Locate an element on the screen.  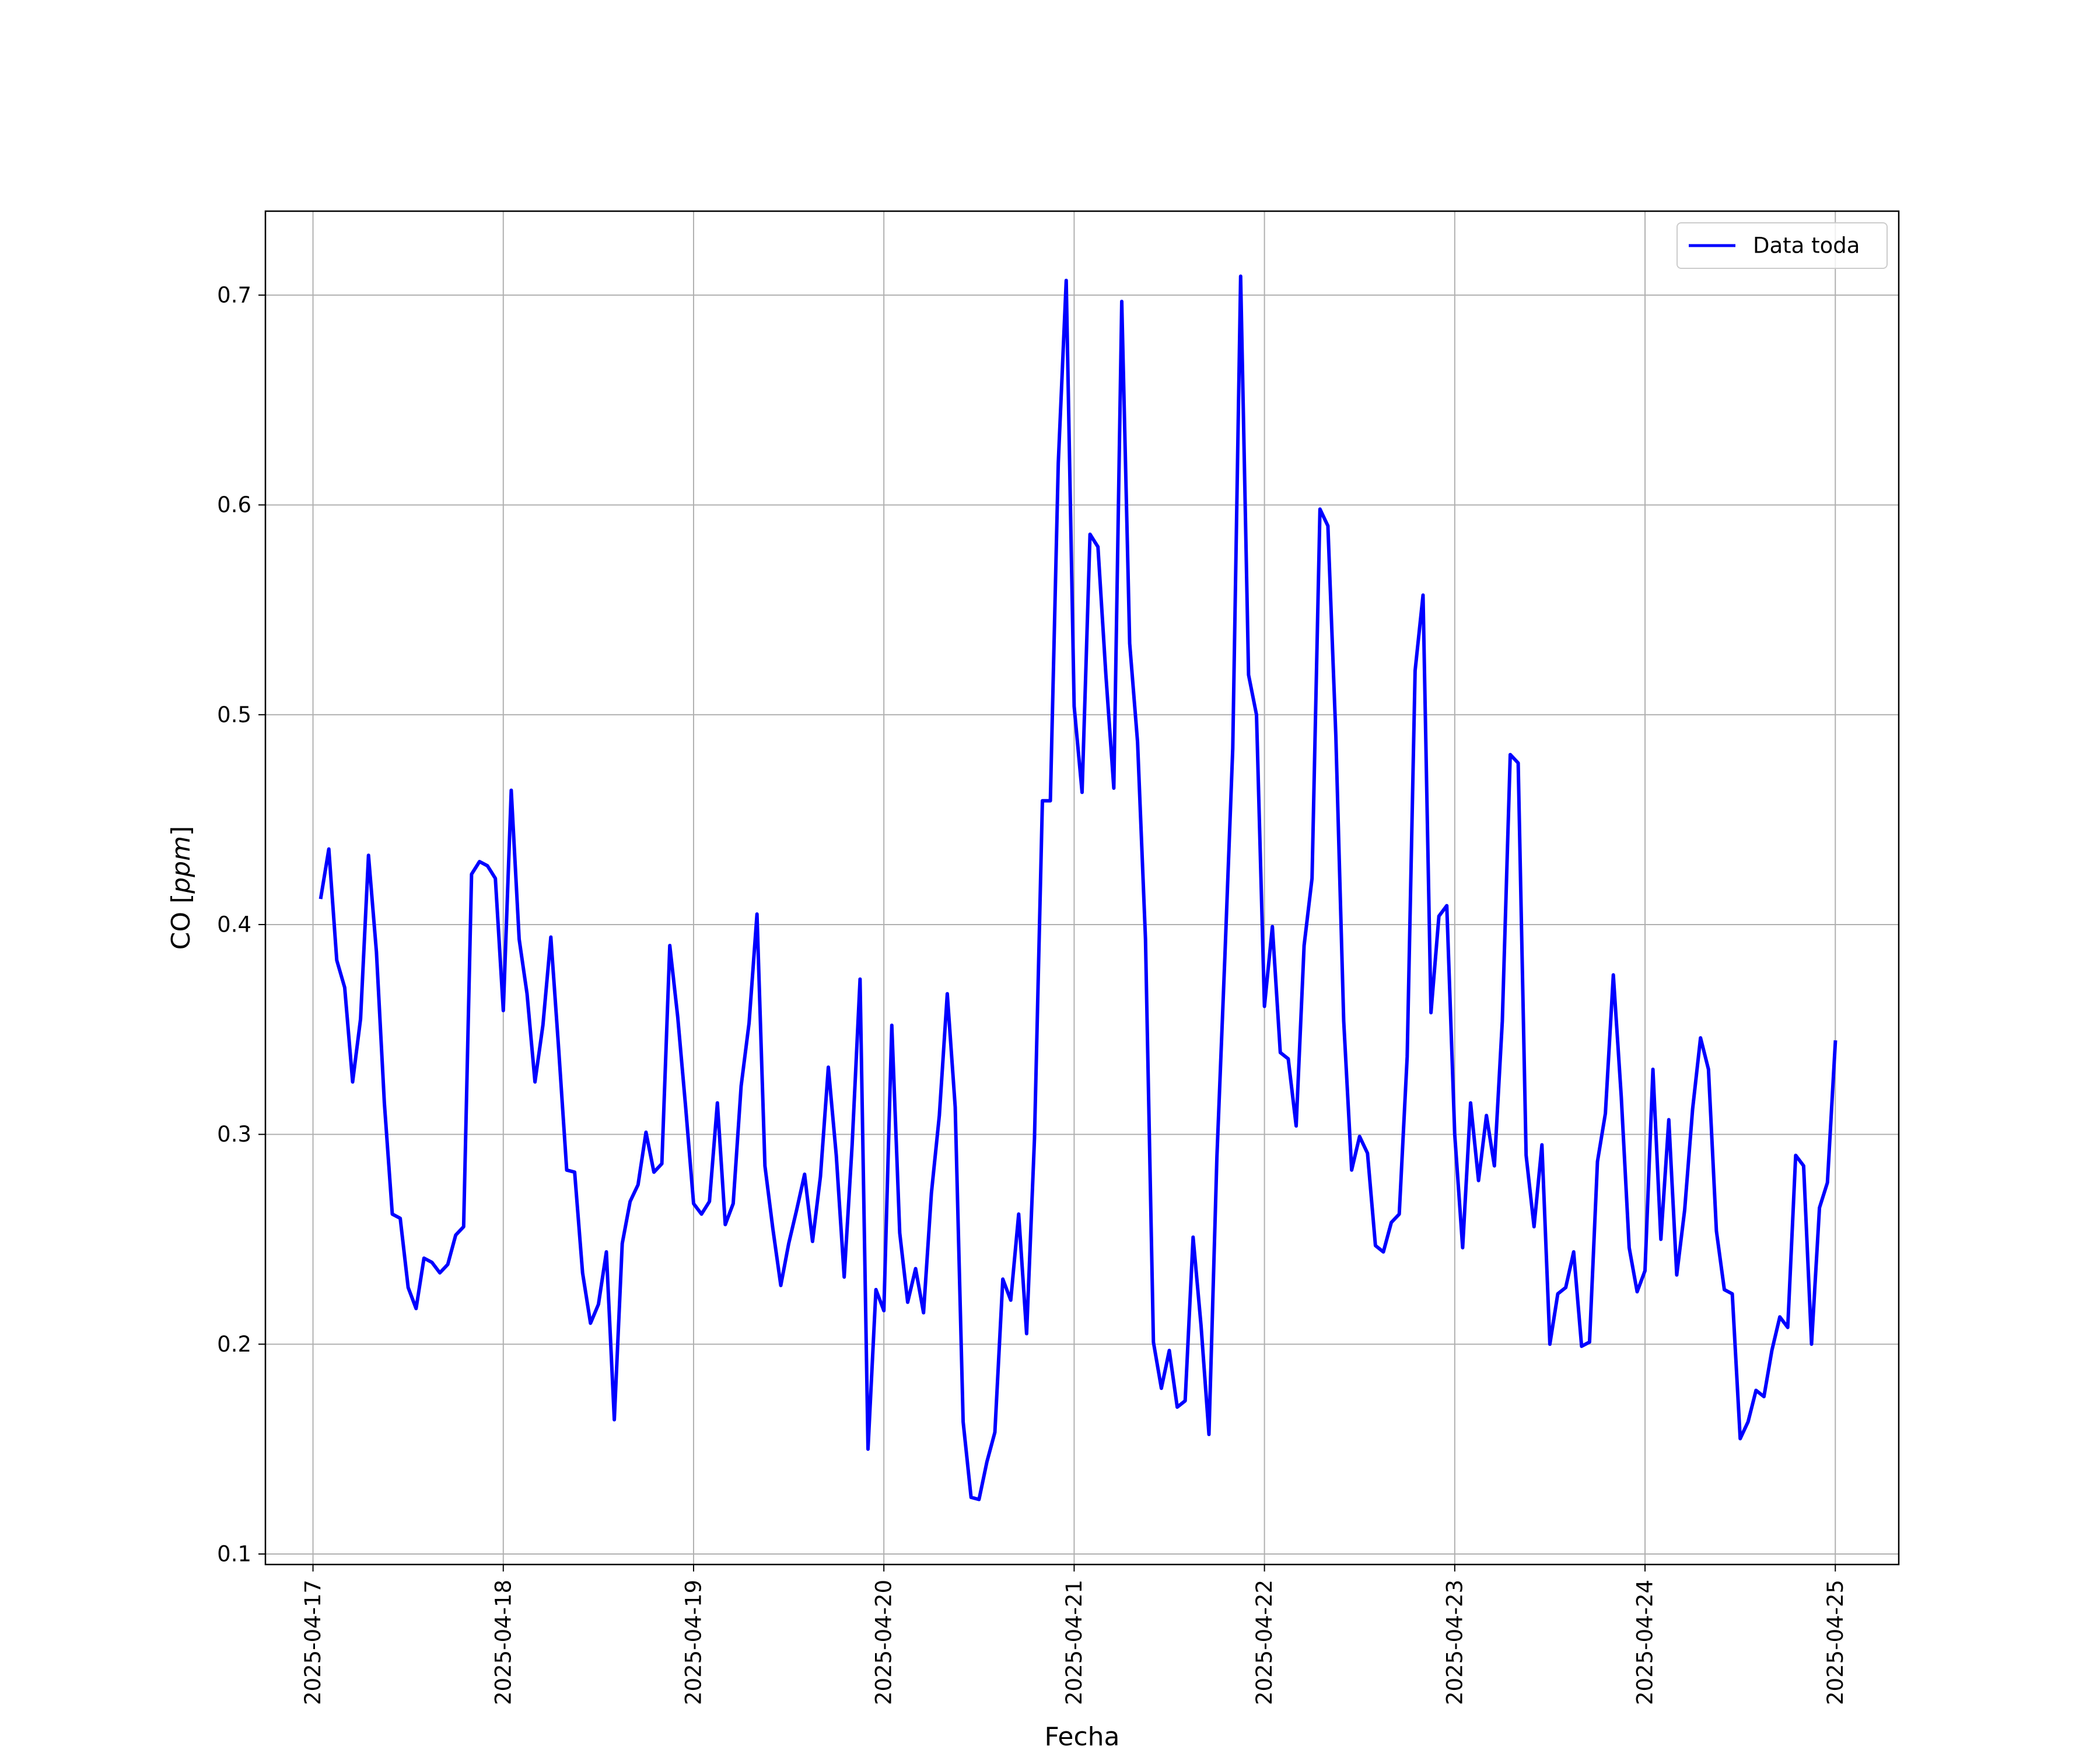
legend-box is located at coordinates (1782, 245).